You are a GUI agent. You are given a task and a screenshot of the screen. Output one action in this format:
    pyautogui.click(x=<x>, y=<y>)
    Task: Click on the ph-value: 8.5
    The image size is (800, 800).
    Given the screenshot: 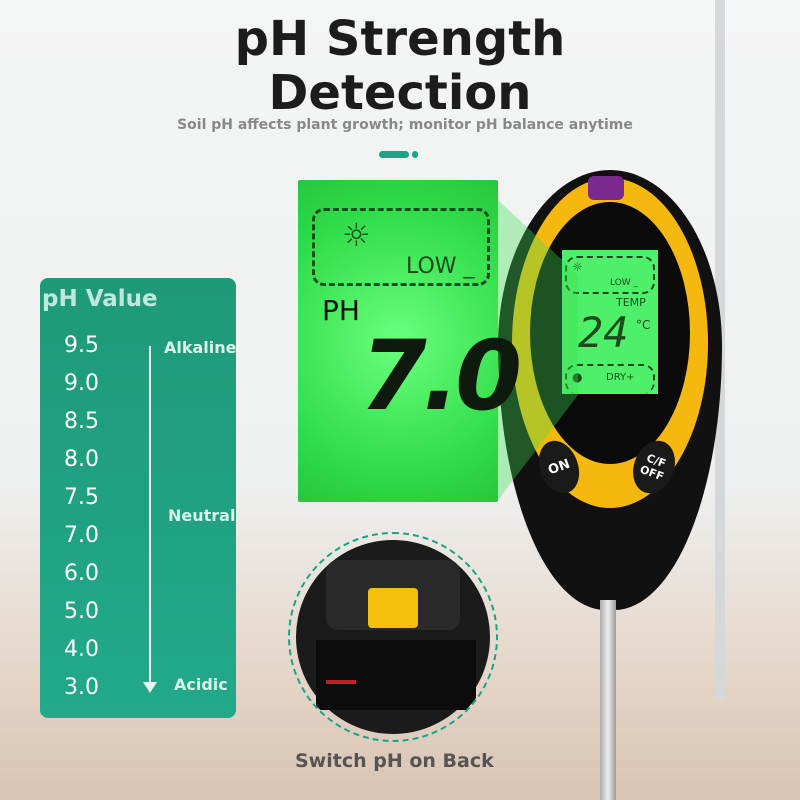 What is the action you would take?
    pyautogui.click(x=81, y=421)
    